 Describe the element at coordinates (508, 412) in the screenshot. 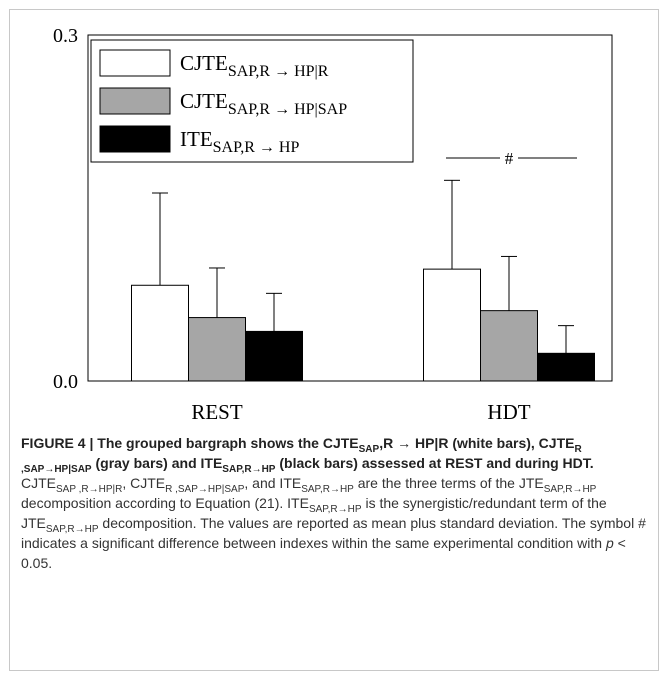

I see `x-tick-label: HDT` at that location.